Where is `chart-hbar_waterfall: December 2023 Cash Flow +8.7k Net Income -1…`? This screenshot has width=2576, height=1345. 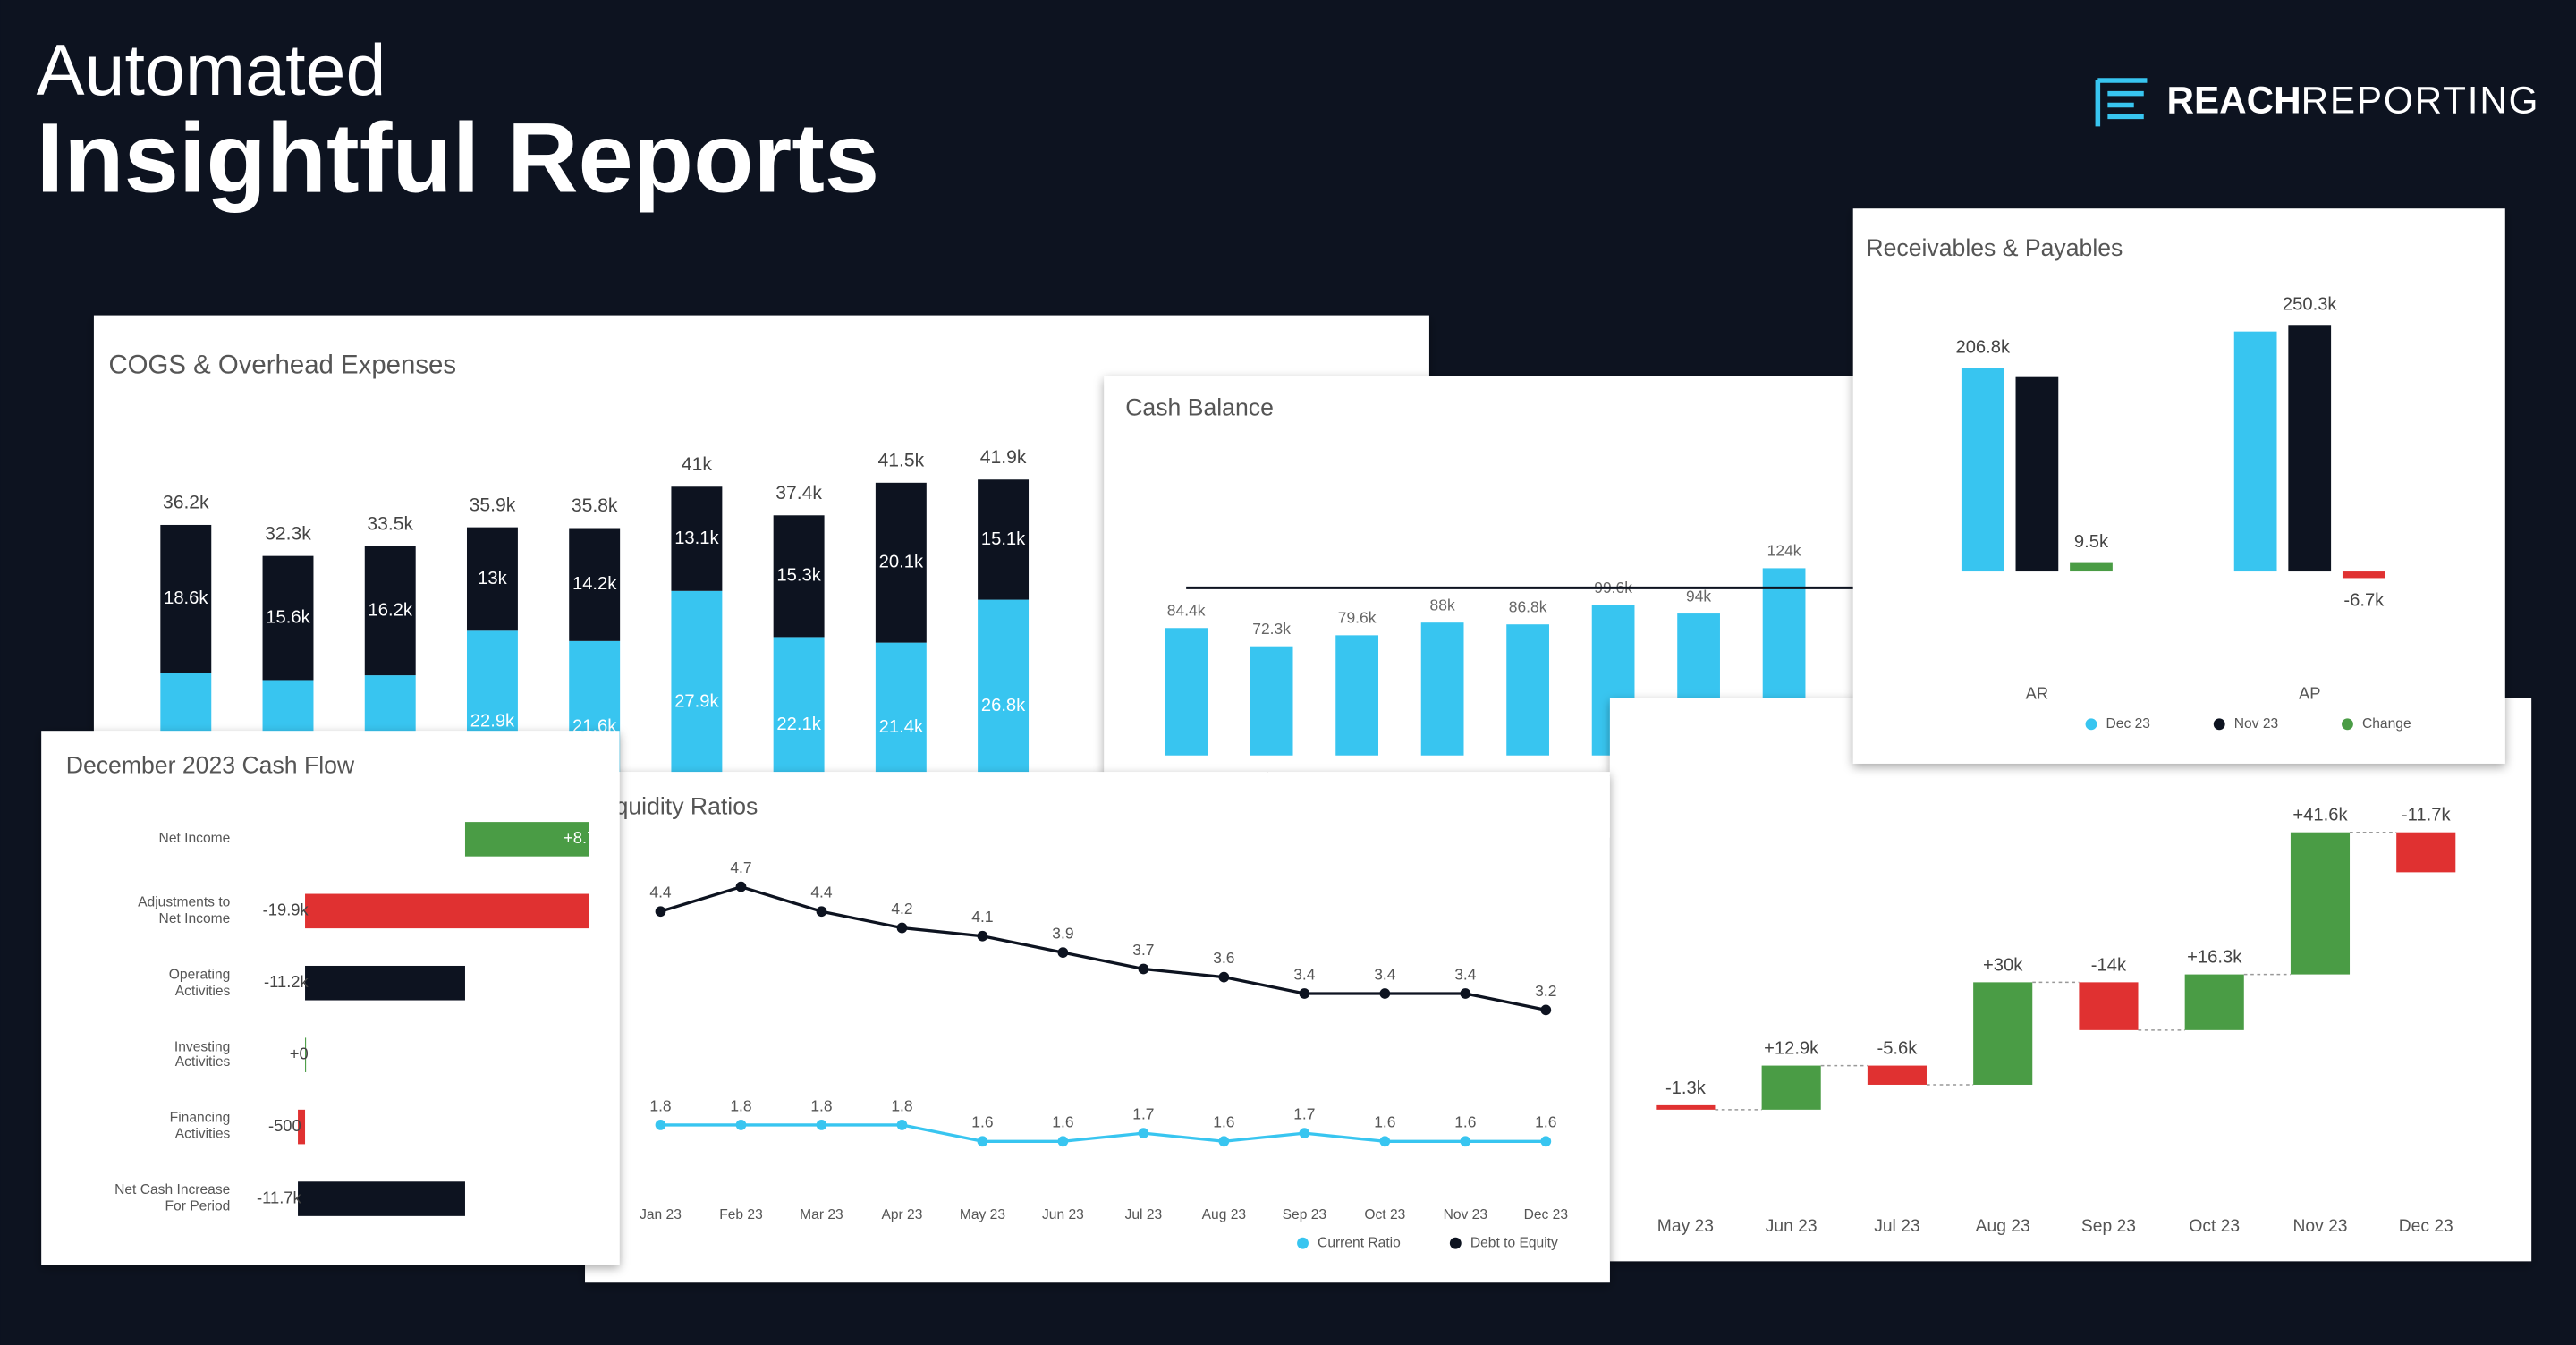
chart-hbar_waterfall: December 2023 Cash Flow +8.7k Net Income -1… is located at coordinates (335, 984).